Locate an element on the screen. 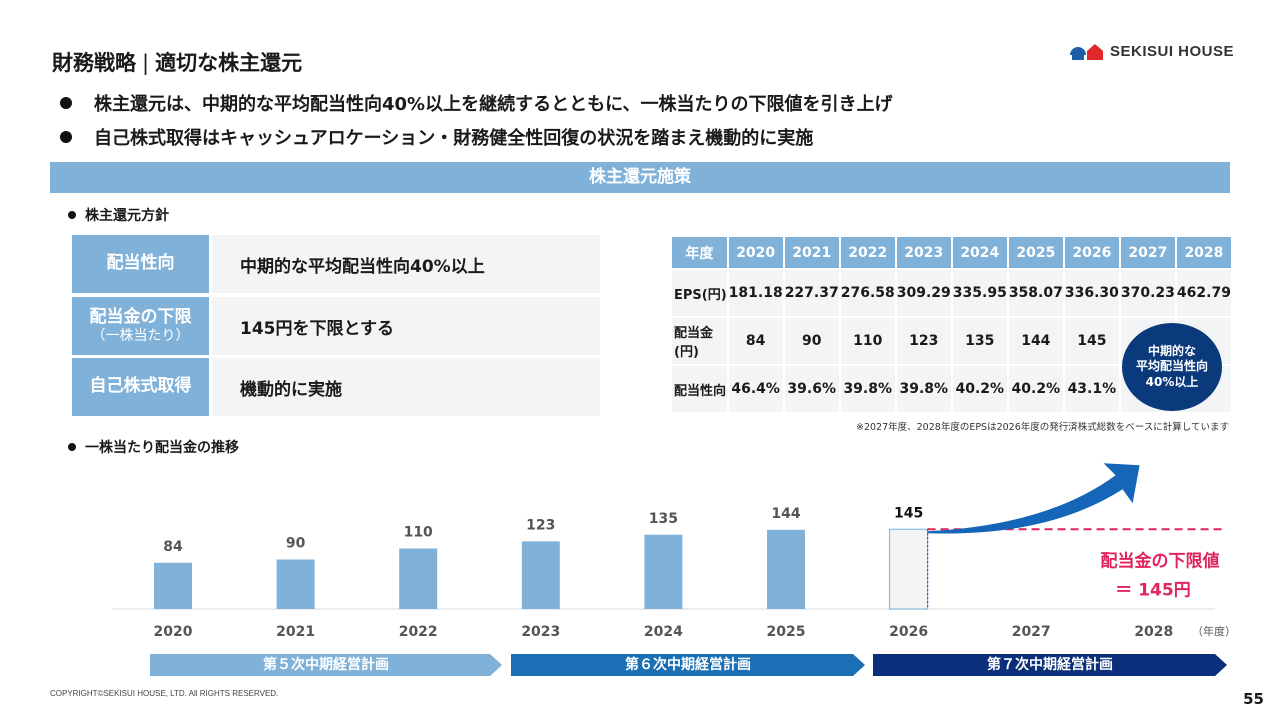 Image resolution: width=1278 pixels, height=718 pixels. table-cell: 358.07 is located at coordinates (1035, 293).